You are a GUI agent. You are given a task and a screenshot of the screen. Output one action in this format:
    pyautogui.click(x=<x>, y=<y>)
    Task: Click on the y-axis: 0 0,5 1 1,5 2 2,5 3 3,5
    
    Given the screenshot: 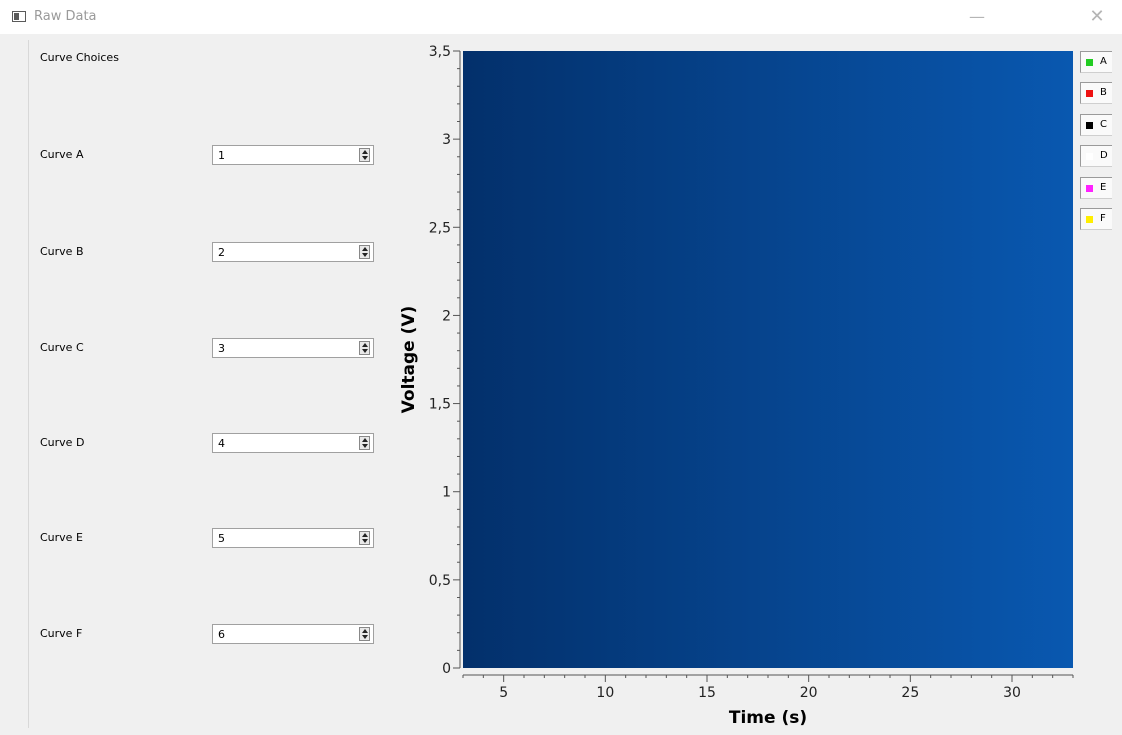 What is the action you would take?
    pyautogui.click(x=445, y=360)
    